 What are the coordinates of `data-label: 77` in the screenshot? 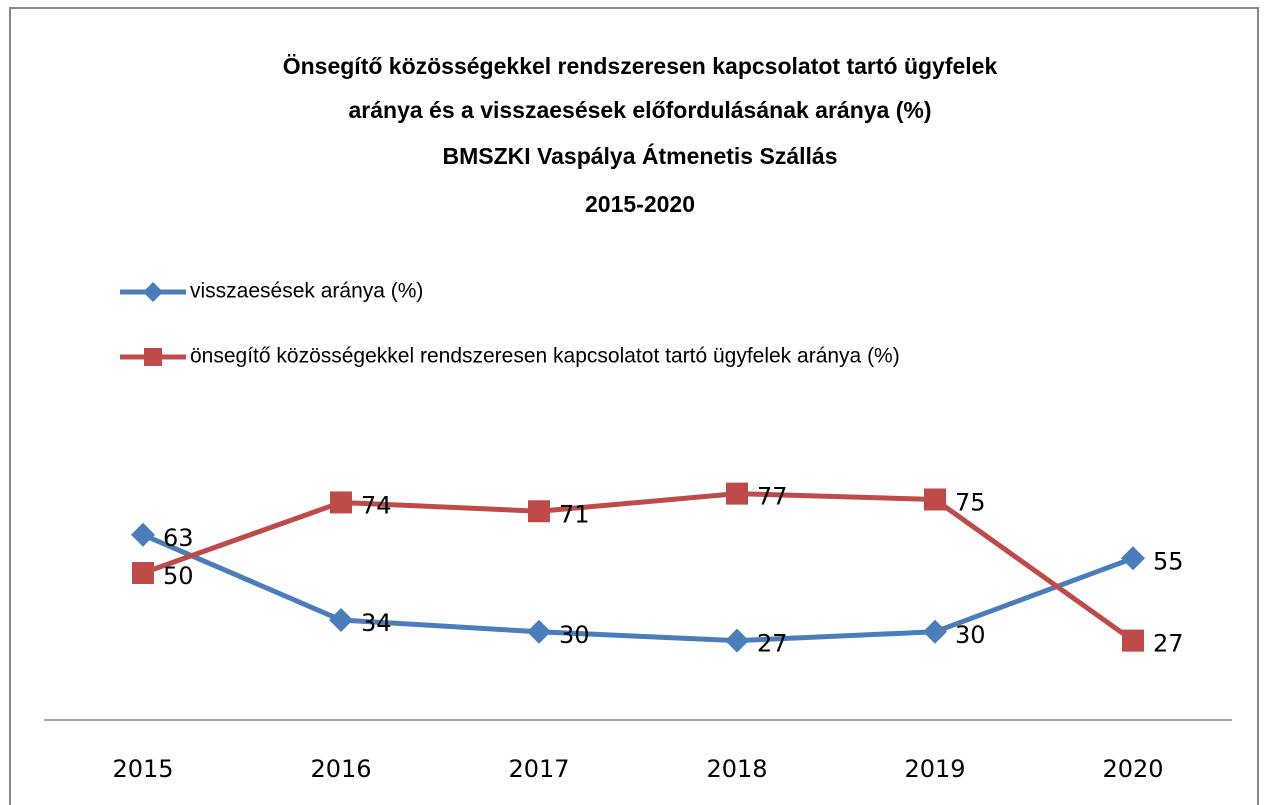 It's located at (772, 497).